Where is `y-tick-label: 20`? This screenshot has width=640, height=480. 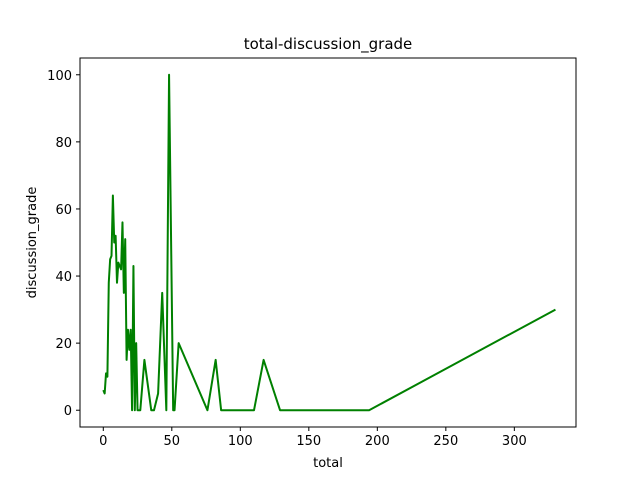 y-tick-label: 20 is located at coordinates (63, 344).